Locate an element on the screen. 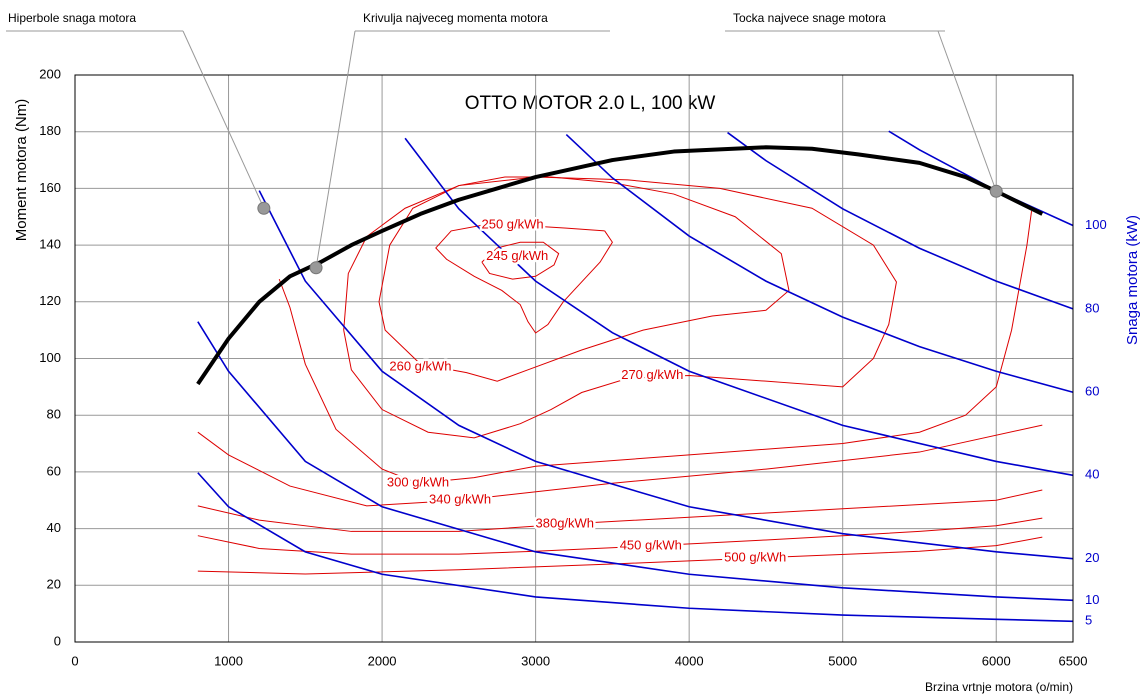 Image resolution: width=1146 pixels, height=697 pixels. y2-axis-label: Snaga motora (kW) is located at coordinates (1132, 280).